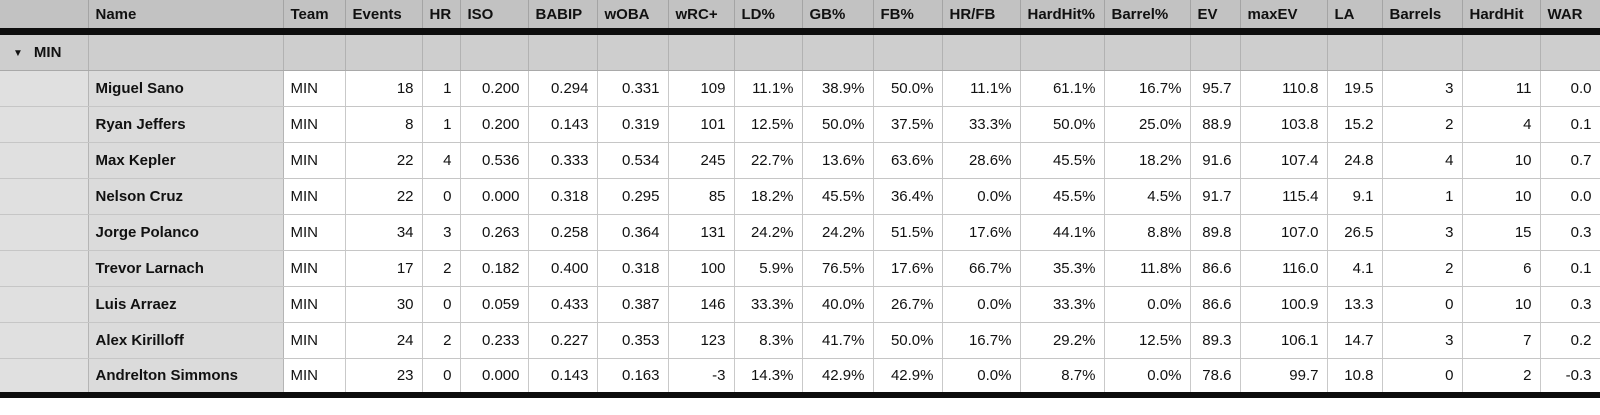 The width and height of the screenshot is (1600, 415). Describe the element at coordinates (1355, 160) in the screenshot. I see `stat-la-cell: 24.8` at that location.